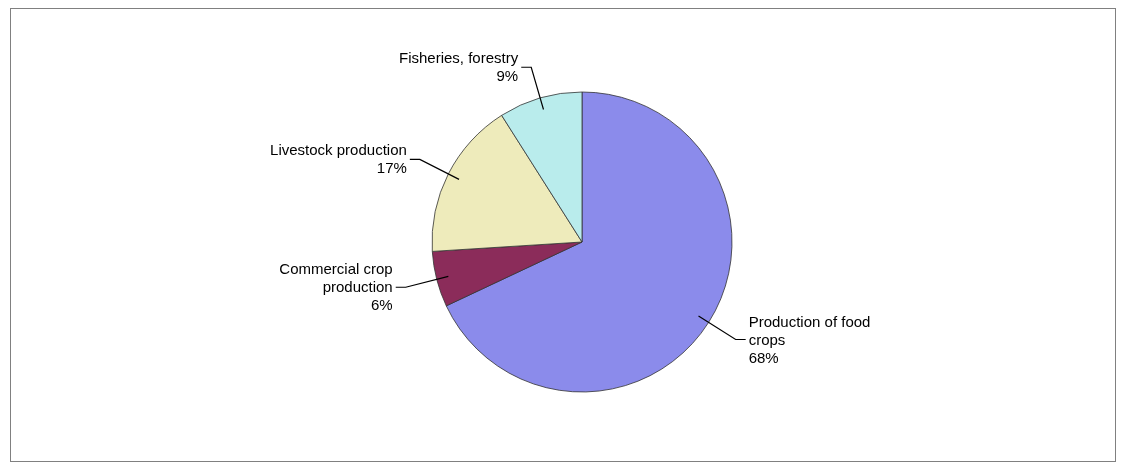 The image size is (1126, 468). Describe the element at coordinates (763, 357) in the screenshot. I see `data-label: 68%` at that location.